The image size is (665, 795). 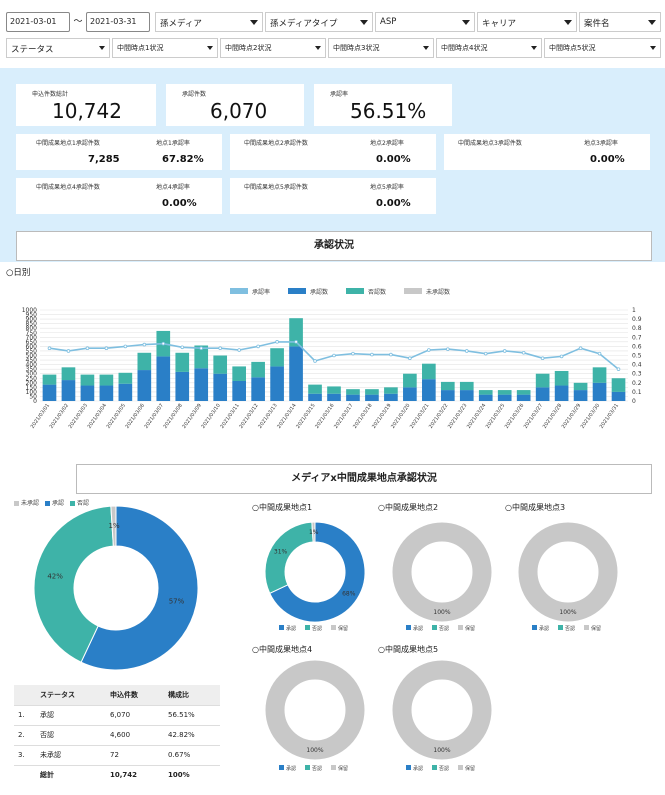 What do you see at coordinates (32, 356) in the screenshot?
I see `y-tick-label: 500` at bounding box center [32, 356].